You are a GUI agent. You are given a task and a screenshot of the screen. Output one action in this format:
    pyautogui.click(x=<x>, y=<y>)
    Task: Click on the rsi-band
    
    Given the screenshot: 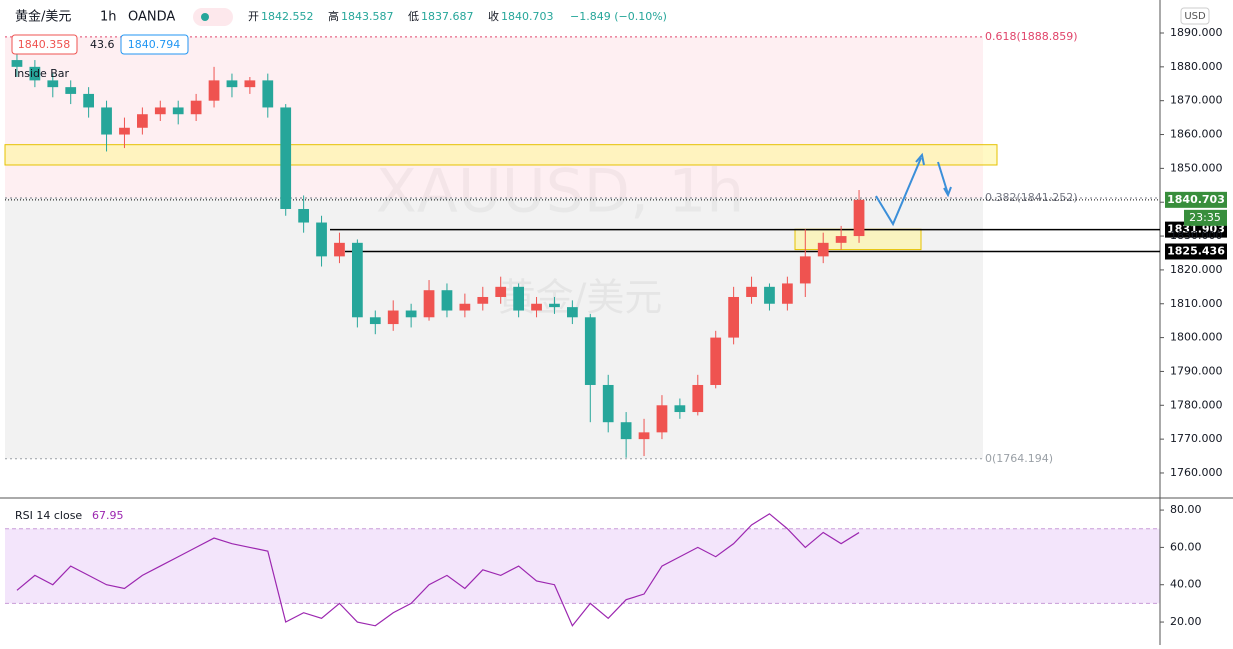 What is the action you would take?
    pyautogui.click(x=582, y=566)
    